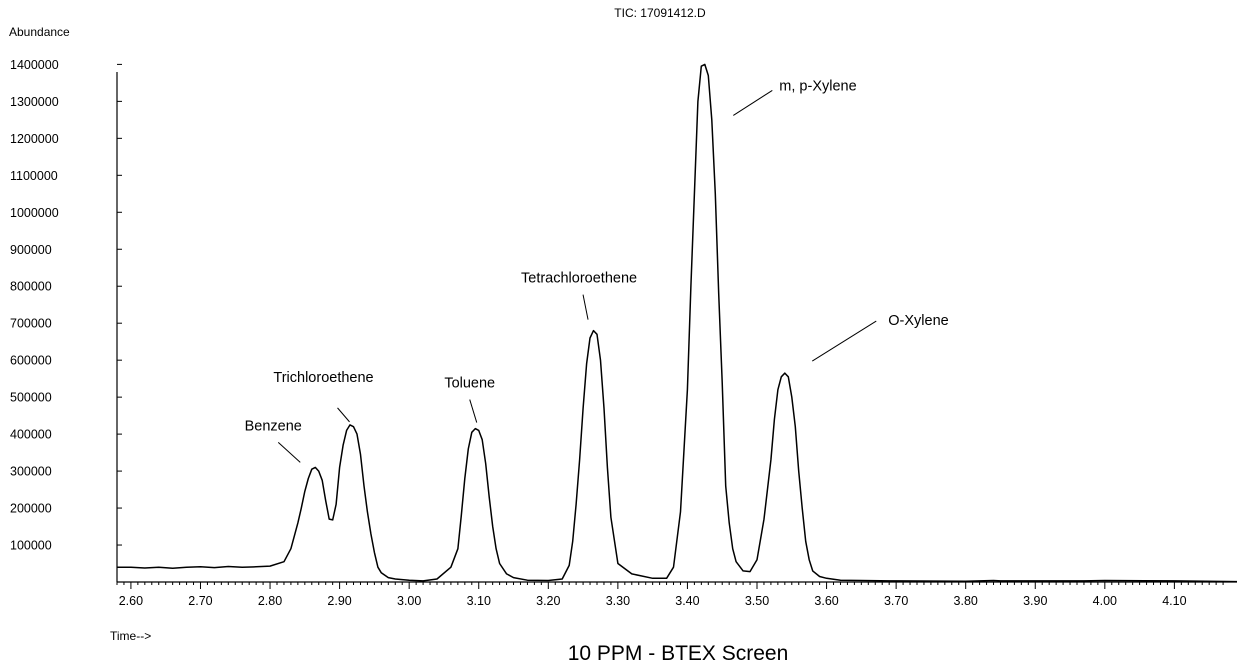  I want to click on x-tick-label: 3.50, so click(757, 601).